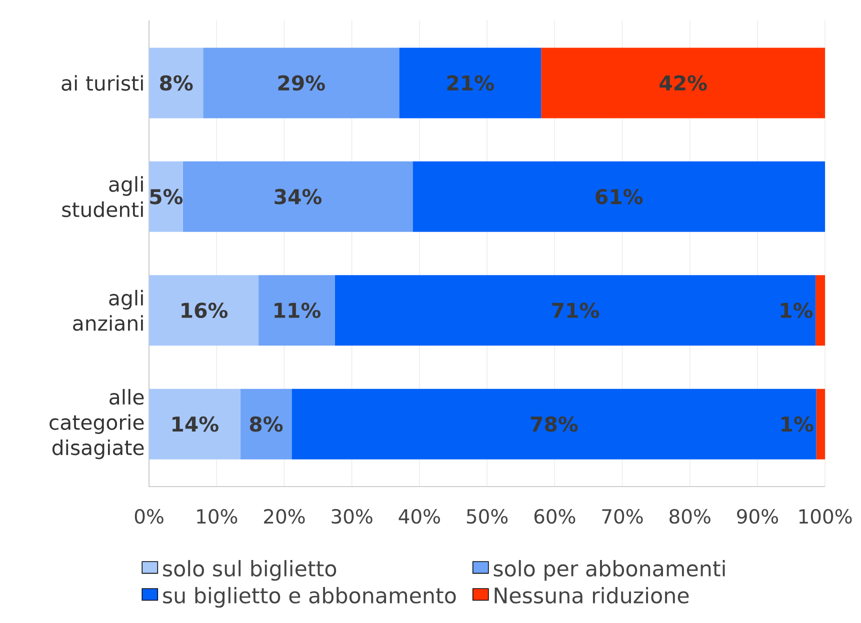 The height and width of the screenshot is (623, 861). I want to click on x-tick-label: 40%, so click(419, 516).